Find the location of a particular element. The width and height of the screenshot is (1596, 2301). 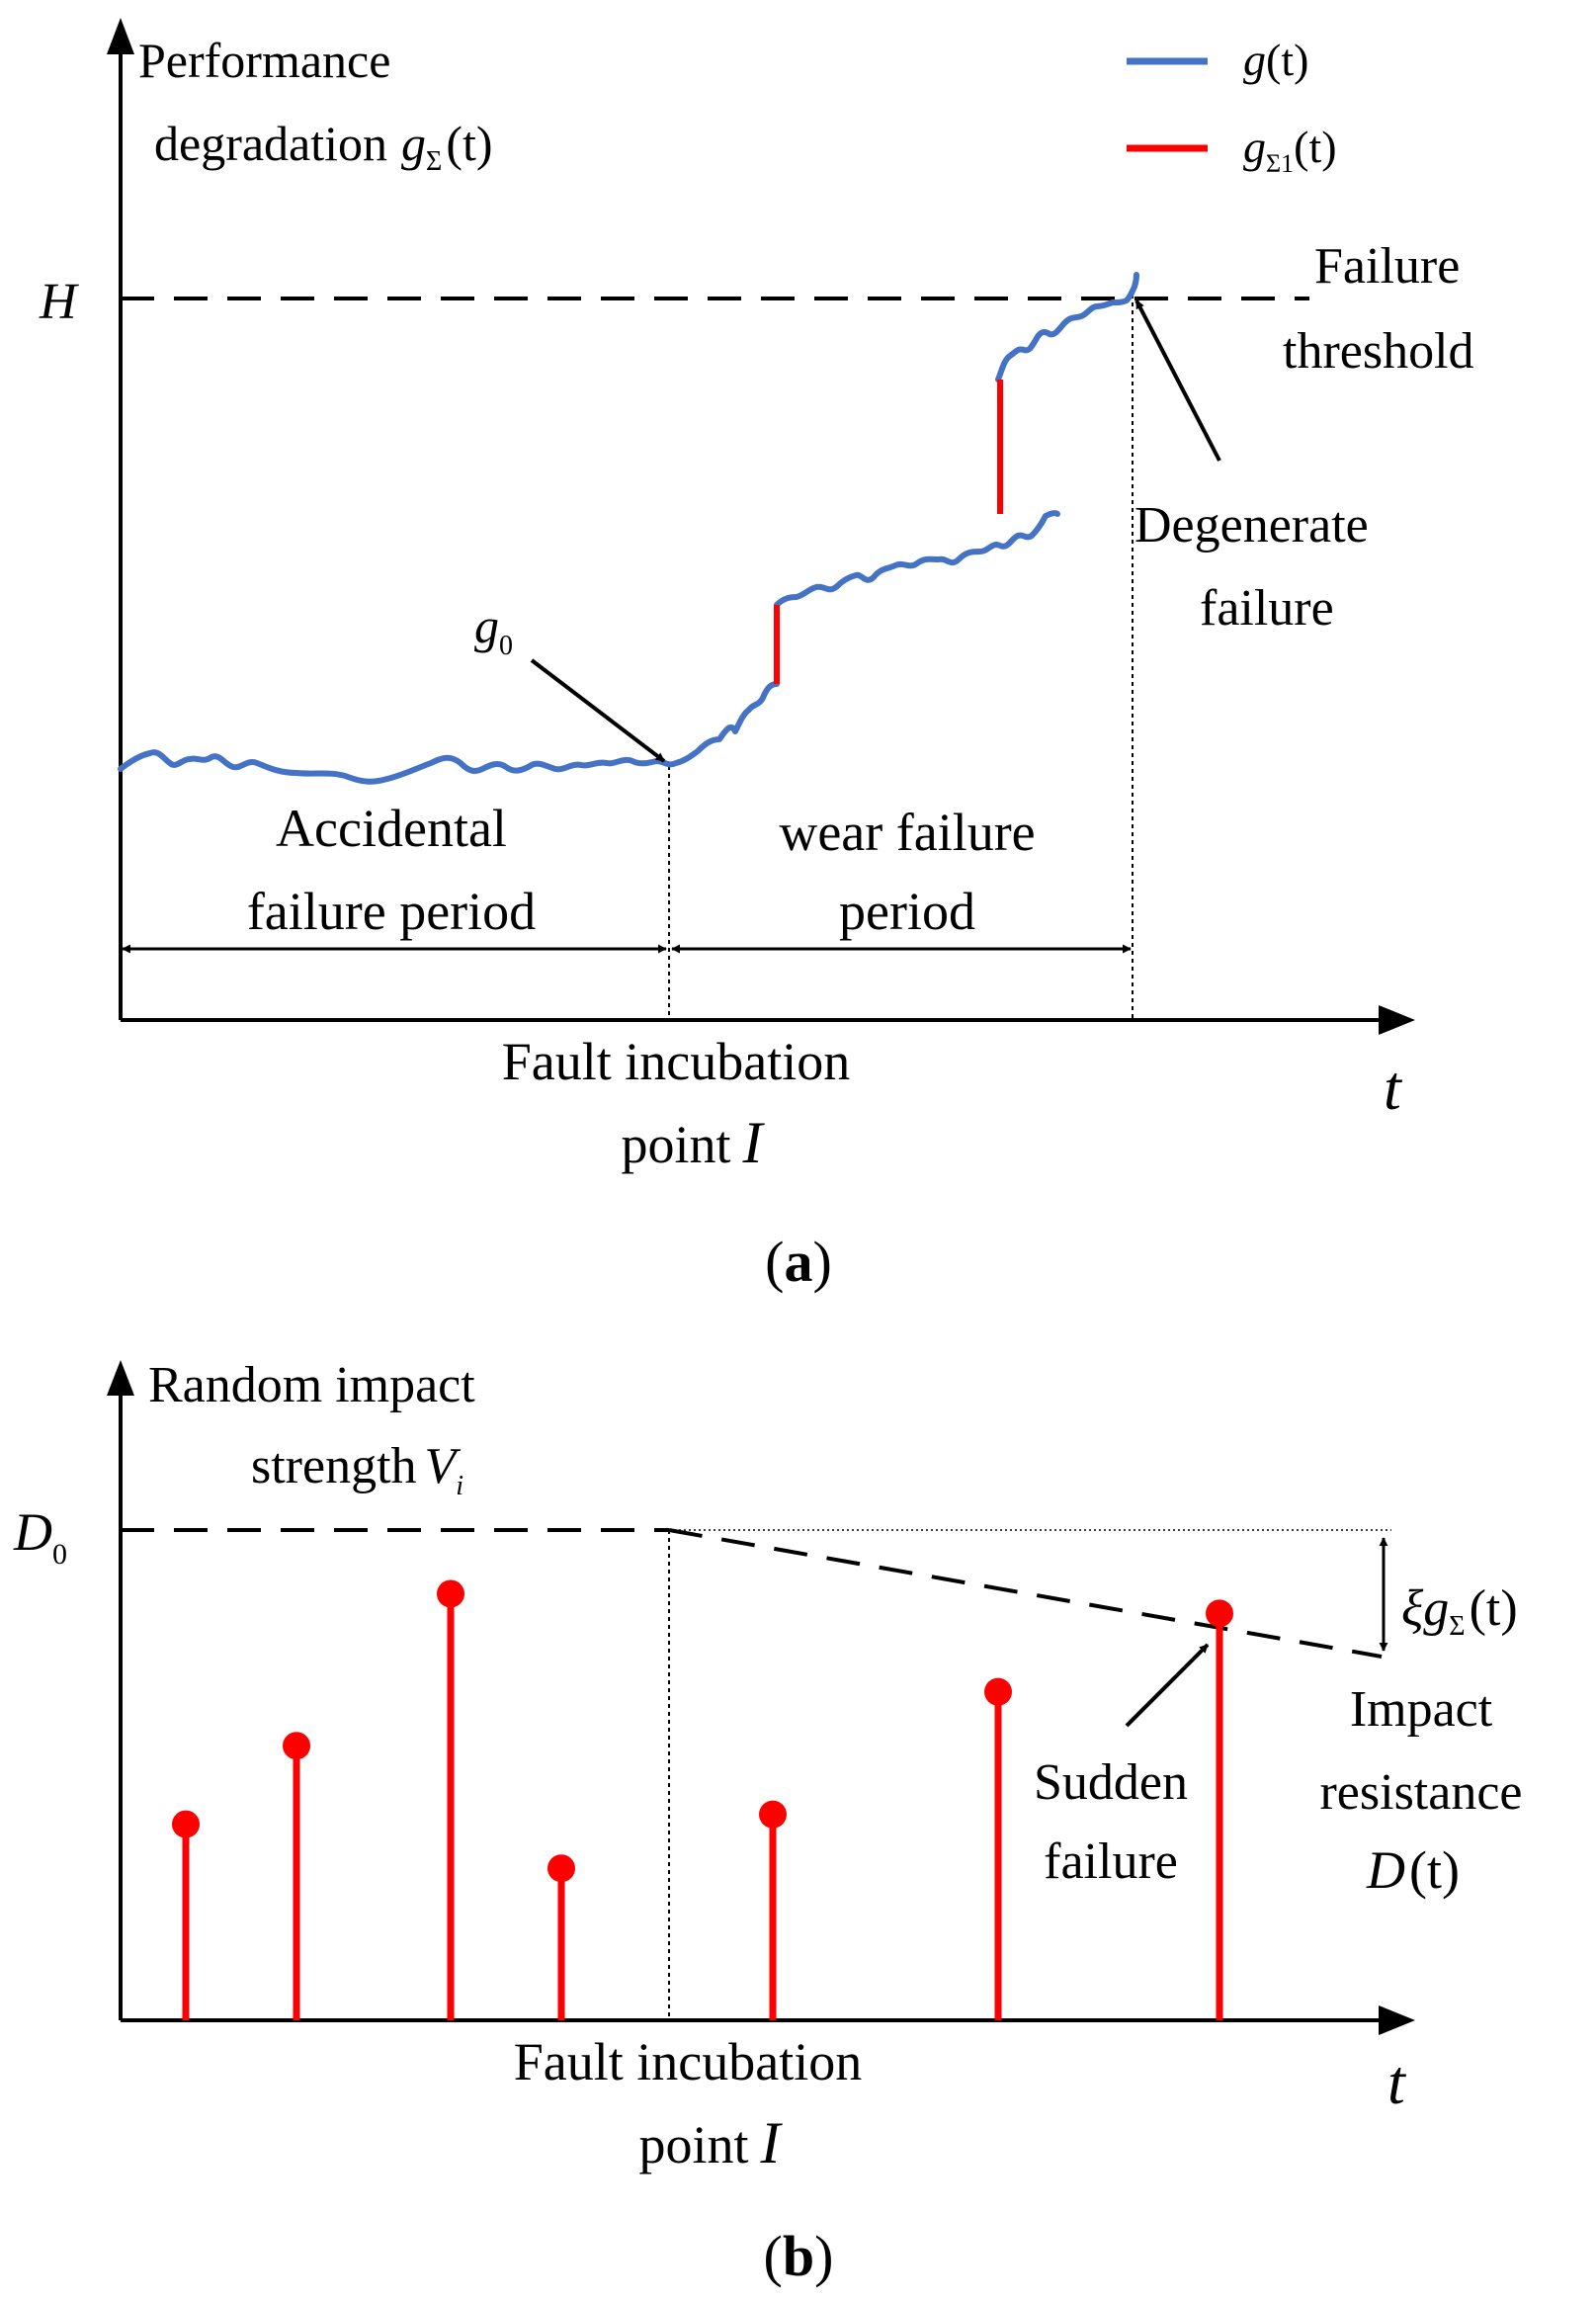

panel-b-y-axis-arrow is located at coordinates (120, 1378).